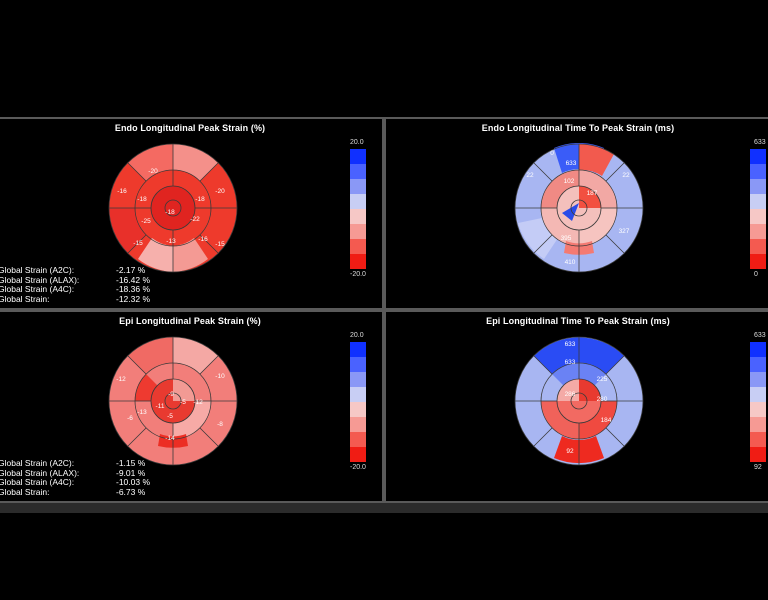 The width and height of the screenshot is (768, 600). Describe the element at coordinates (606, 420) in the screenshot. I see `segment-label: 184` at that location.